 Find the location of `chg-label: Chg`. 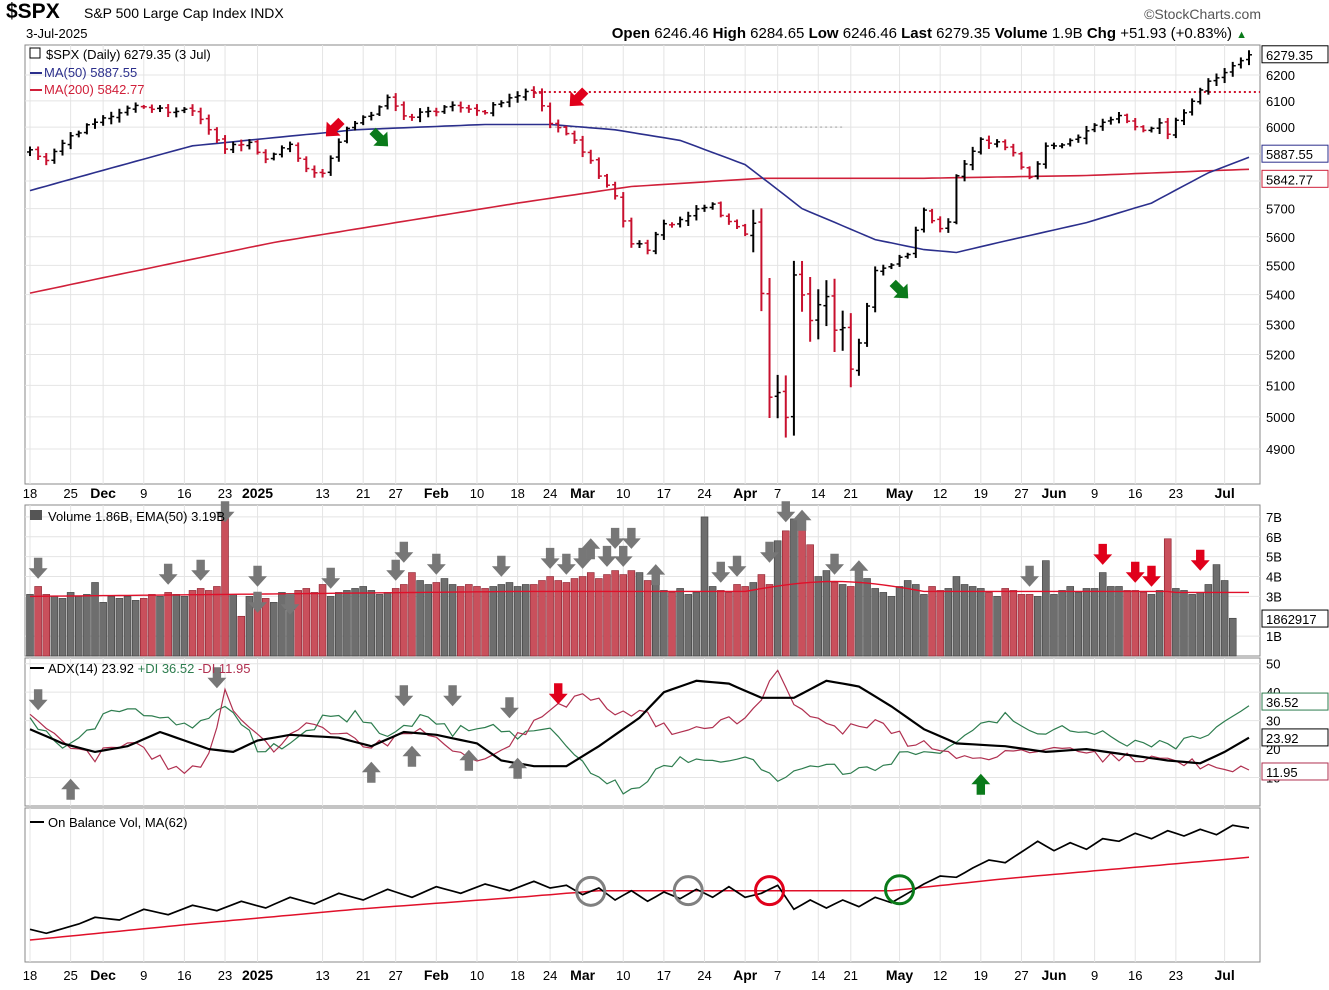

chg-label: Chg is located at coordinates (1101, 33).